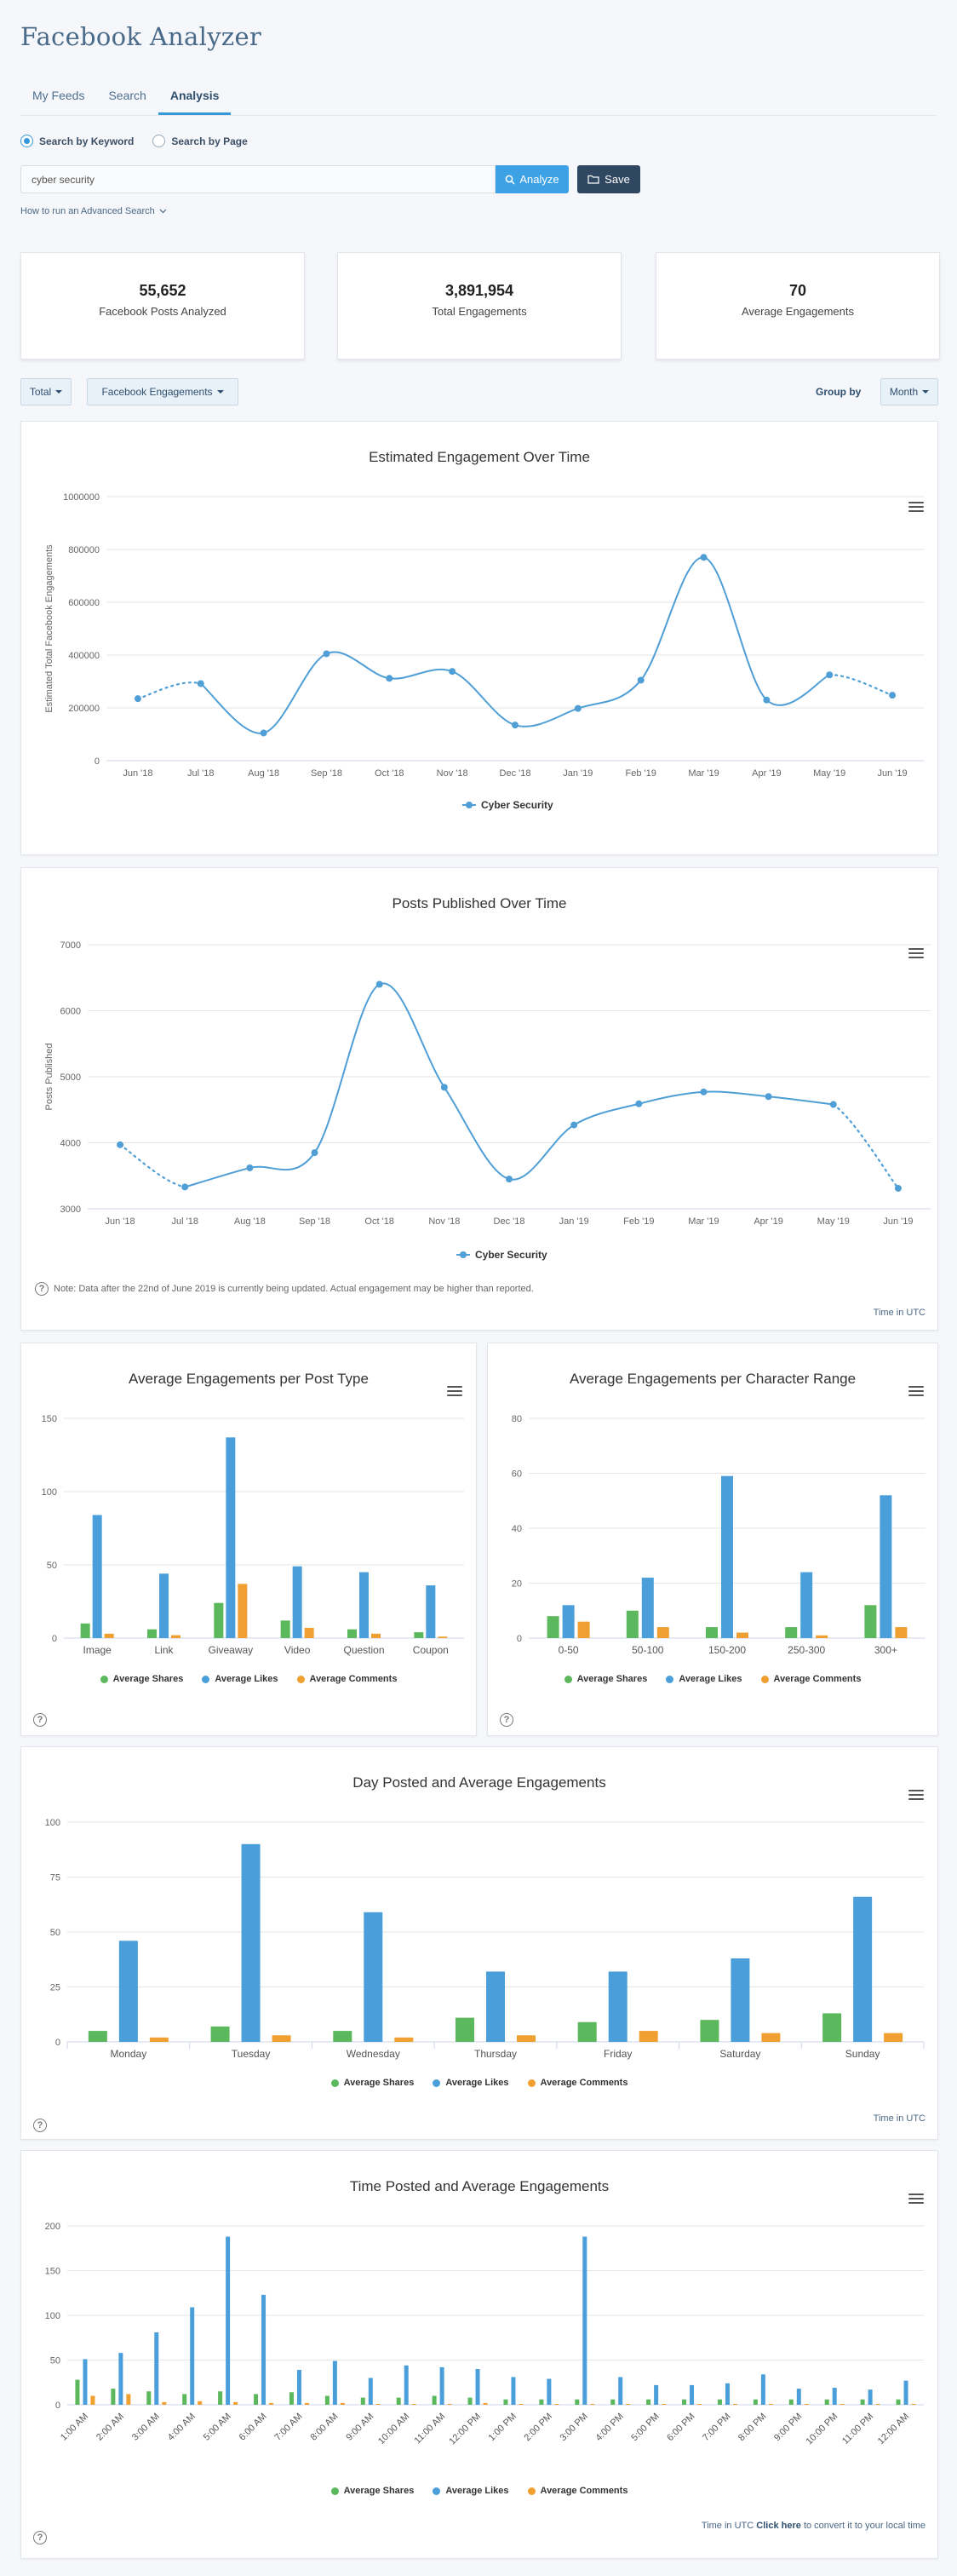 The height and width of the screenshot is (2576, 957). I want to click on data-point, so click(120, 1145).